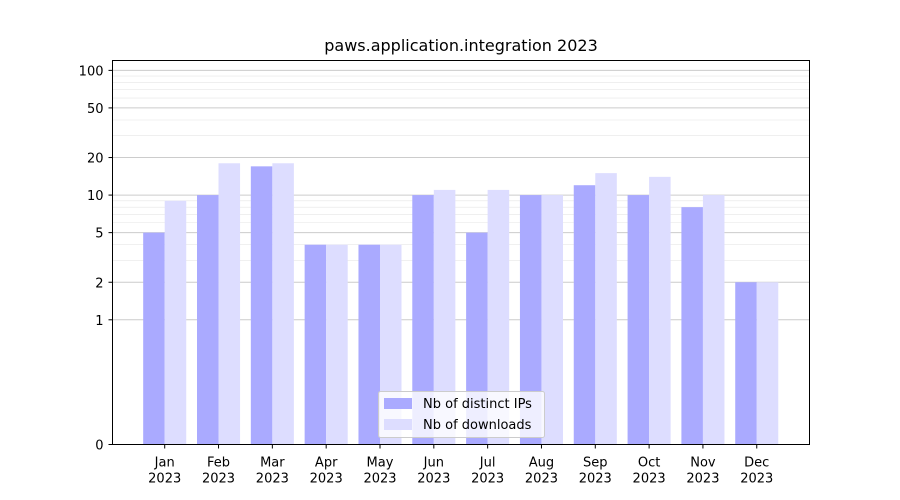 This screenshot has width=900, height=500. What do you see at coordinates (272, 463) in the screenshot?
I see `x-tick-label-month: Mar` at bounding box center [272, 463].